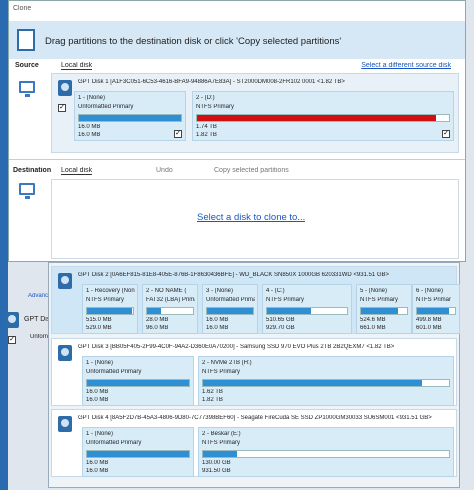 This screenshot has width=474, height=490. Describe the element at coordinates (373, 328) in the screenshot. I see `partition-total: 661.0 MB` at that location.